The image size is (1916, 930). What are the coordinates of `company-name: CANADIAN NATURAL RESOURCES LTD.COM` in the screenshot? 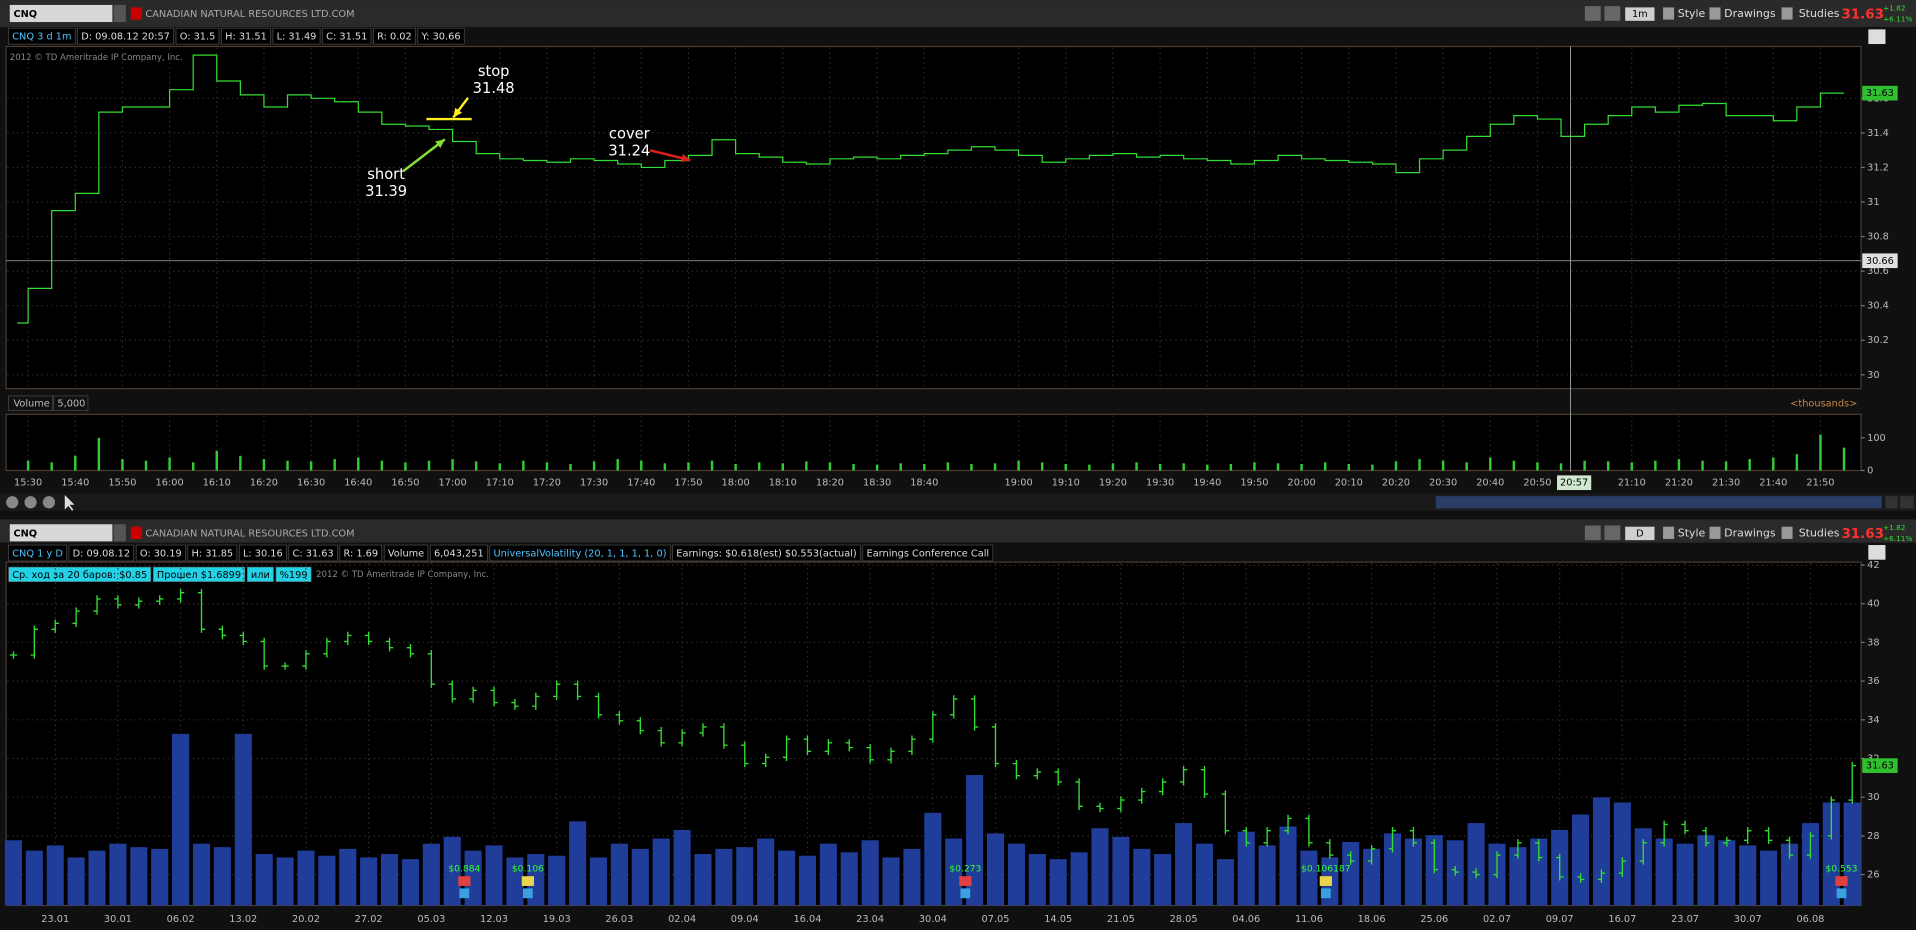 It's located at (249, 14).